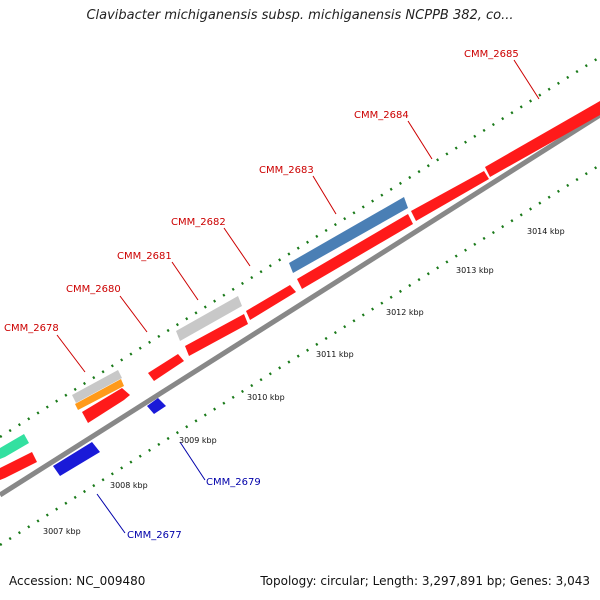  Describe the element at coordinates (31, 328) in the screenshot. I see `gene-label-2678: CMM_2678` at that location.